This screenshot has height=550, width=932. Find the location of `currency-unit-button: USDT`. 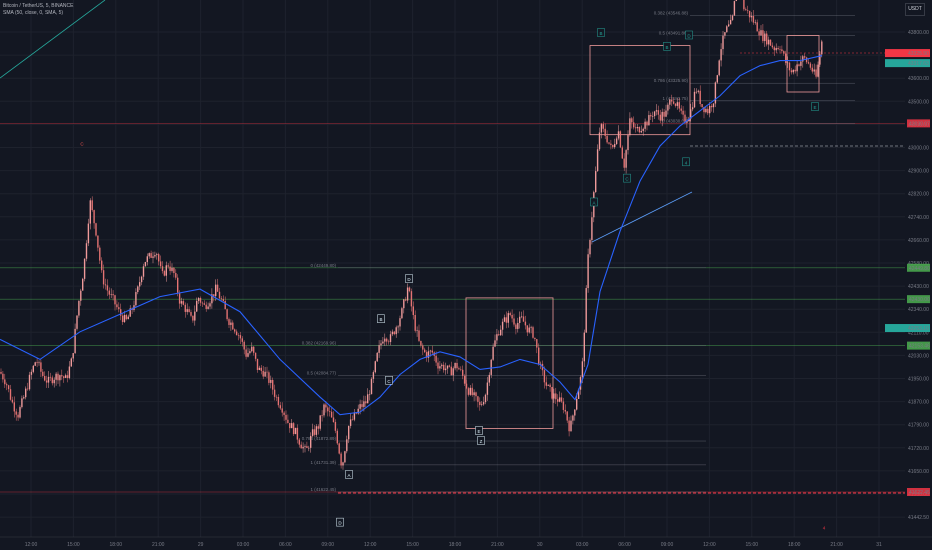

currency-unit-button: USDT is located at coordinates (915, 9).